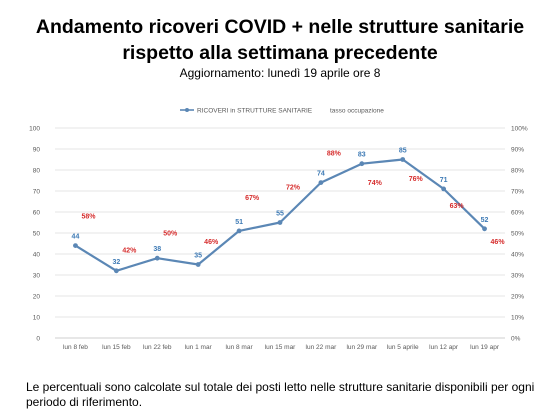  Describe the element at coordinates (517, 318) in the screenshot. I see `y-axis-right-tick: 10%` at that location.